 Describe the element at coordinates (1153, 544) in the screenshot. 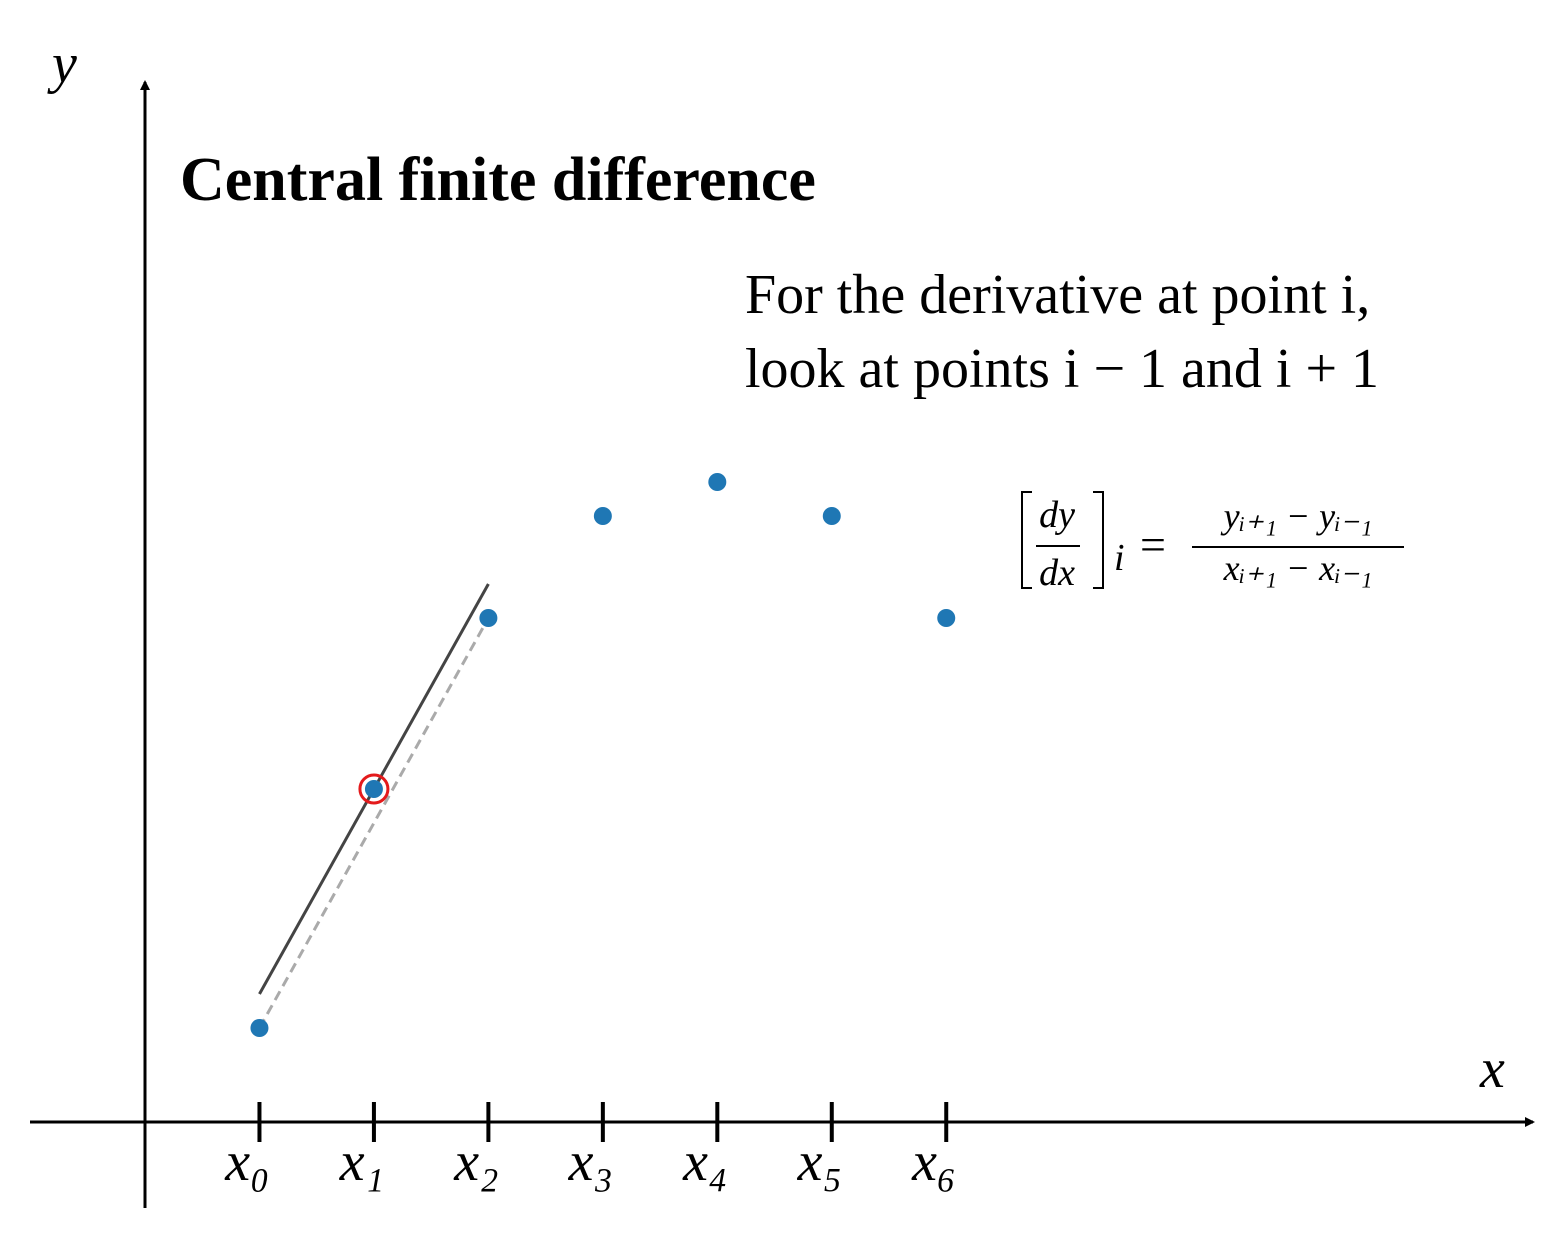

I see `formula-eq: =` at that location.